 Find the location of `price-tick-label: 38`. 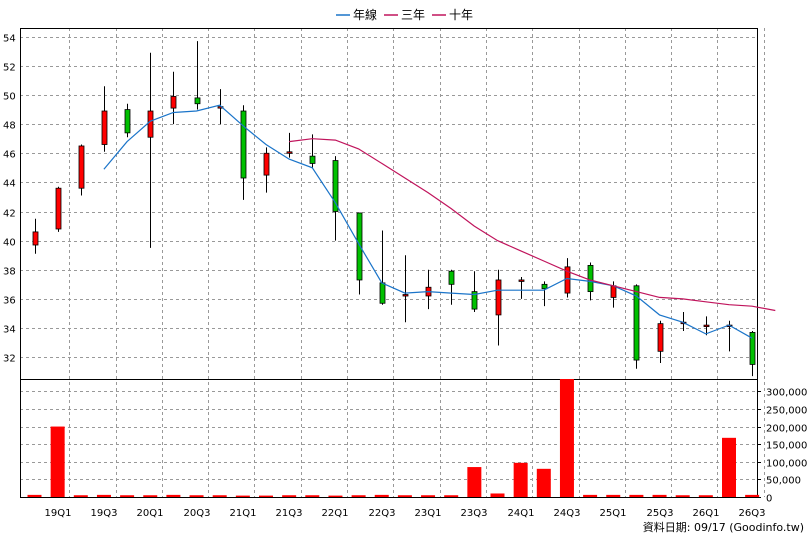

price-tick-label: 38 is located at coordinates (9, 272).